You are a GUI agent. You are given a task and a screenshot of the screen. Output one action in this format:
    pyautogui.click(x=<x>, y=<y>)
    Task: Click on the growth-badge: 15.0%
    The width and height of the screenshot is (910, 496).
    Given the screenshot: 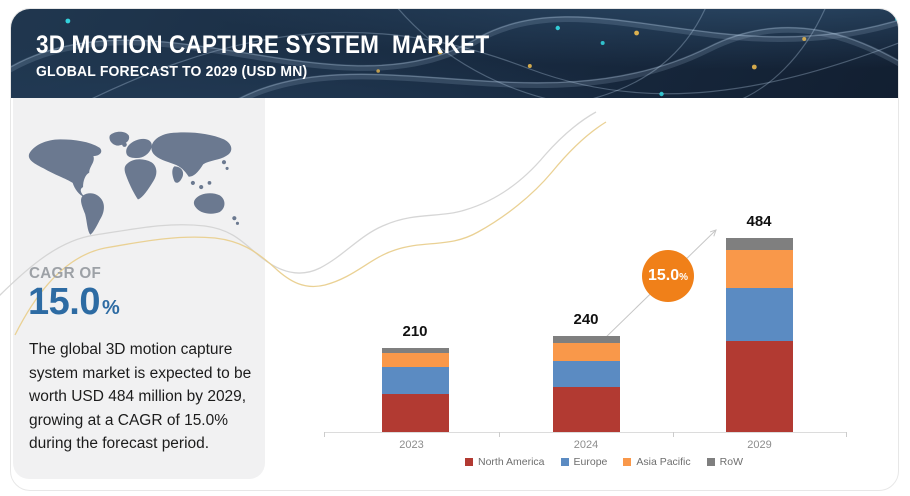 What is the action you would take?
    pyautogui.click(x=668, y=276)
    